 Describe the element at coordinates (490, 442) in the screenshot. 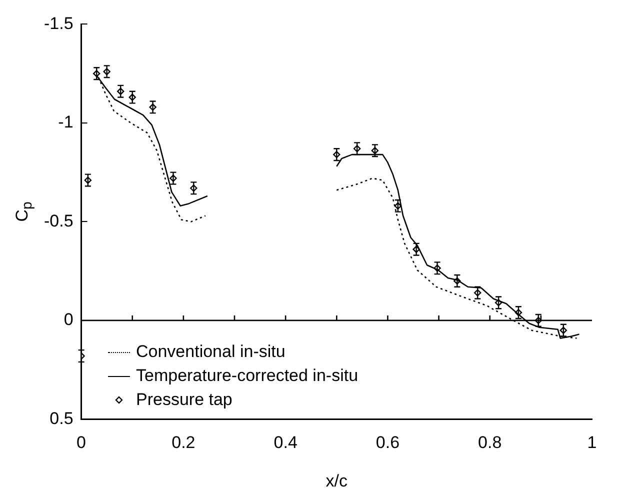

I see `x-tick-label: 0.8` at that location.